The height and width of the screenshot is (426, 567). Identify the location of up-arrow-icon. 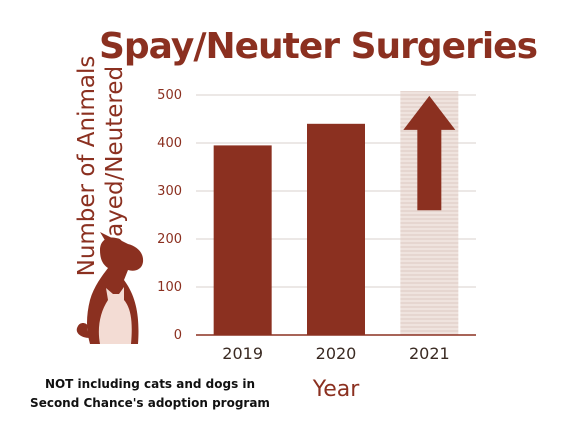
(429, 153).